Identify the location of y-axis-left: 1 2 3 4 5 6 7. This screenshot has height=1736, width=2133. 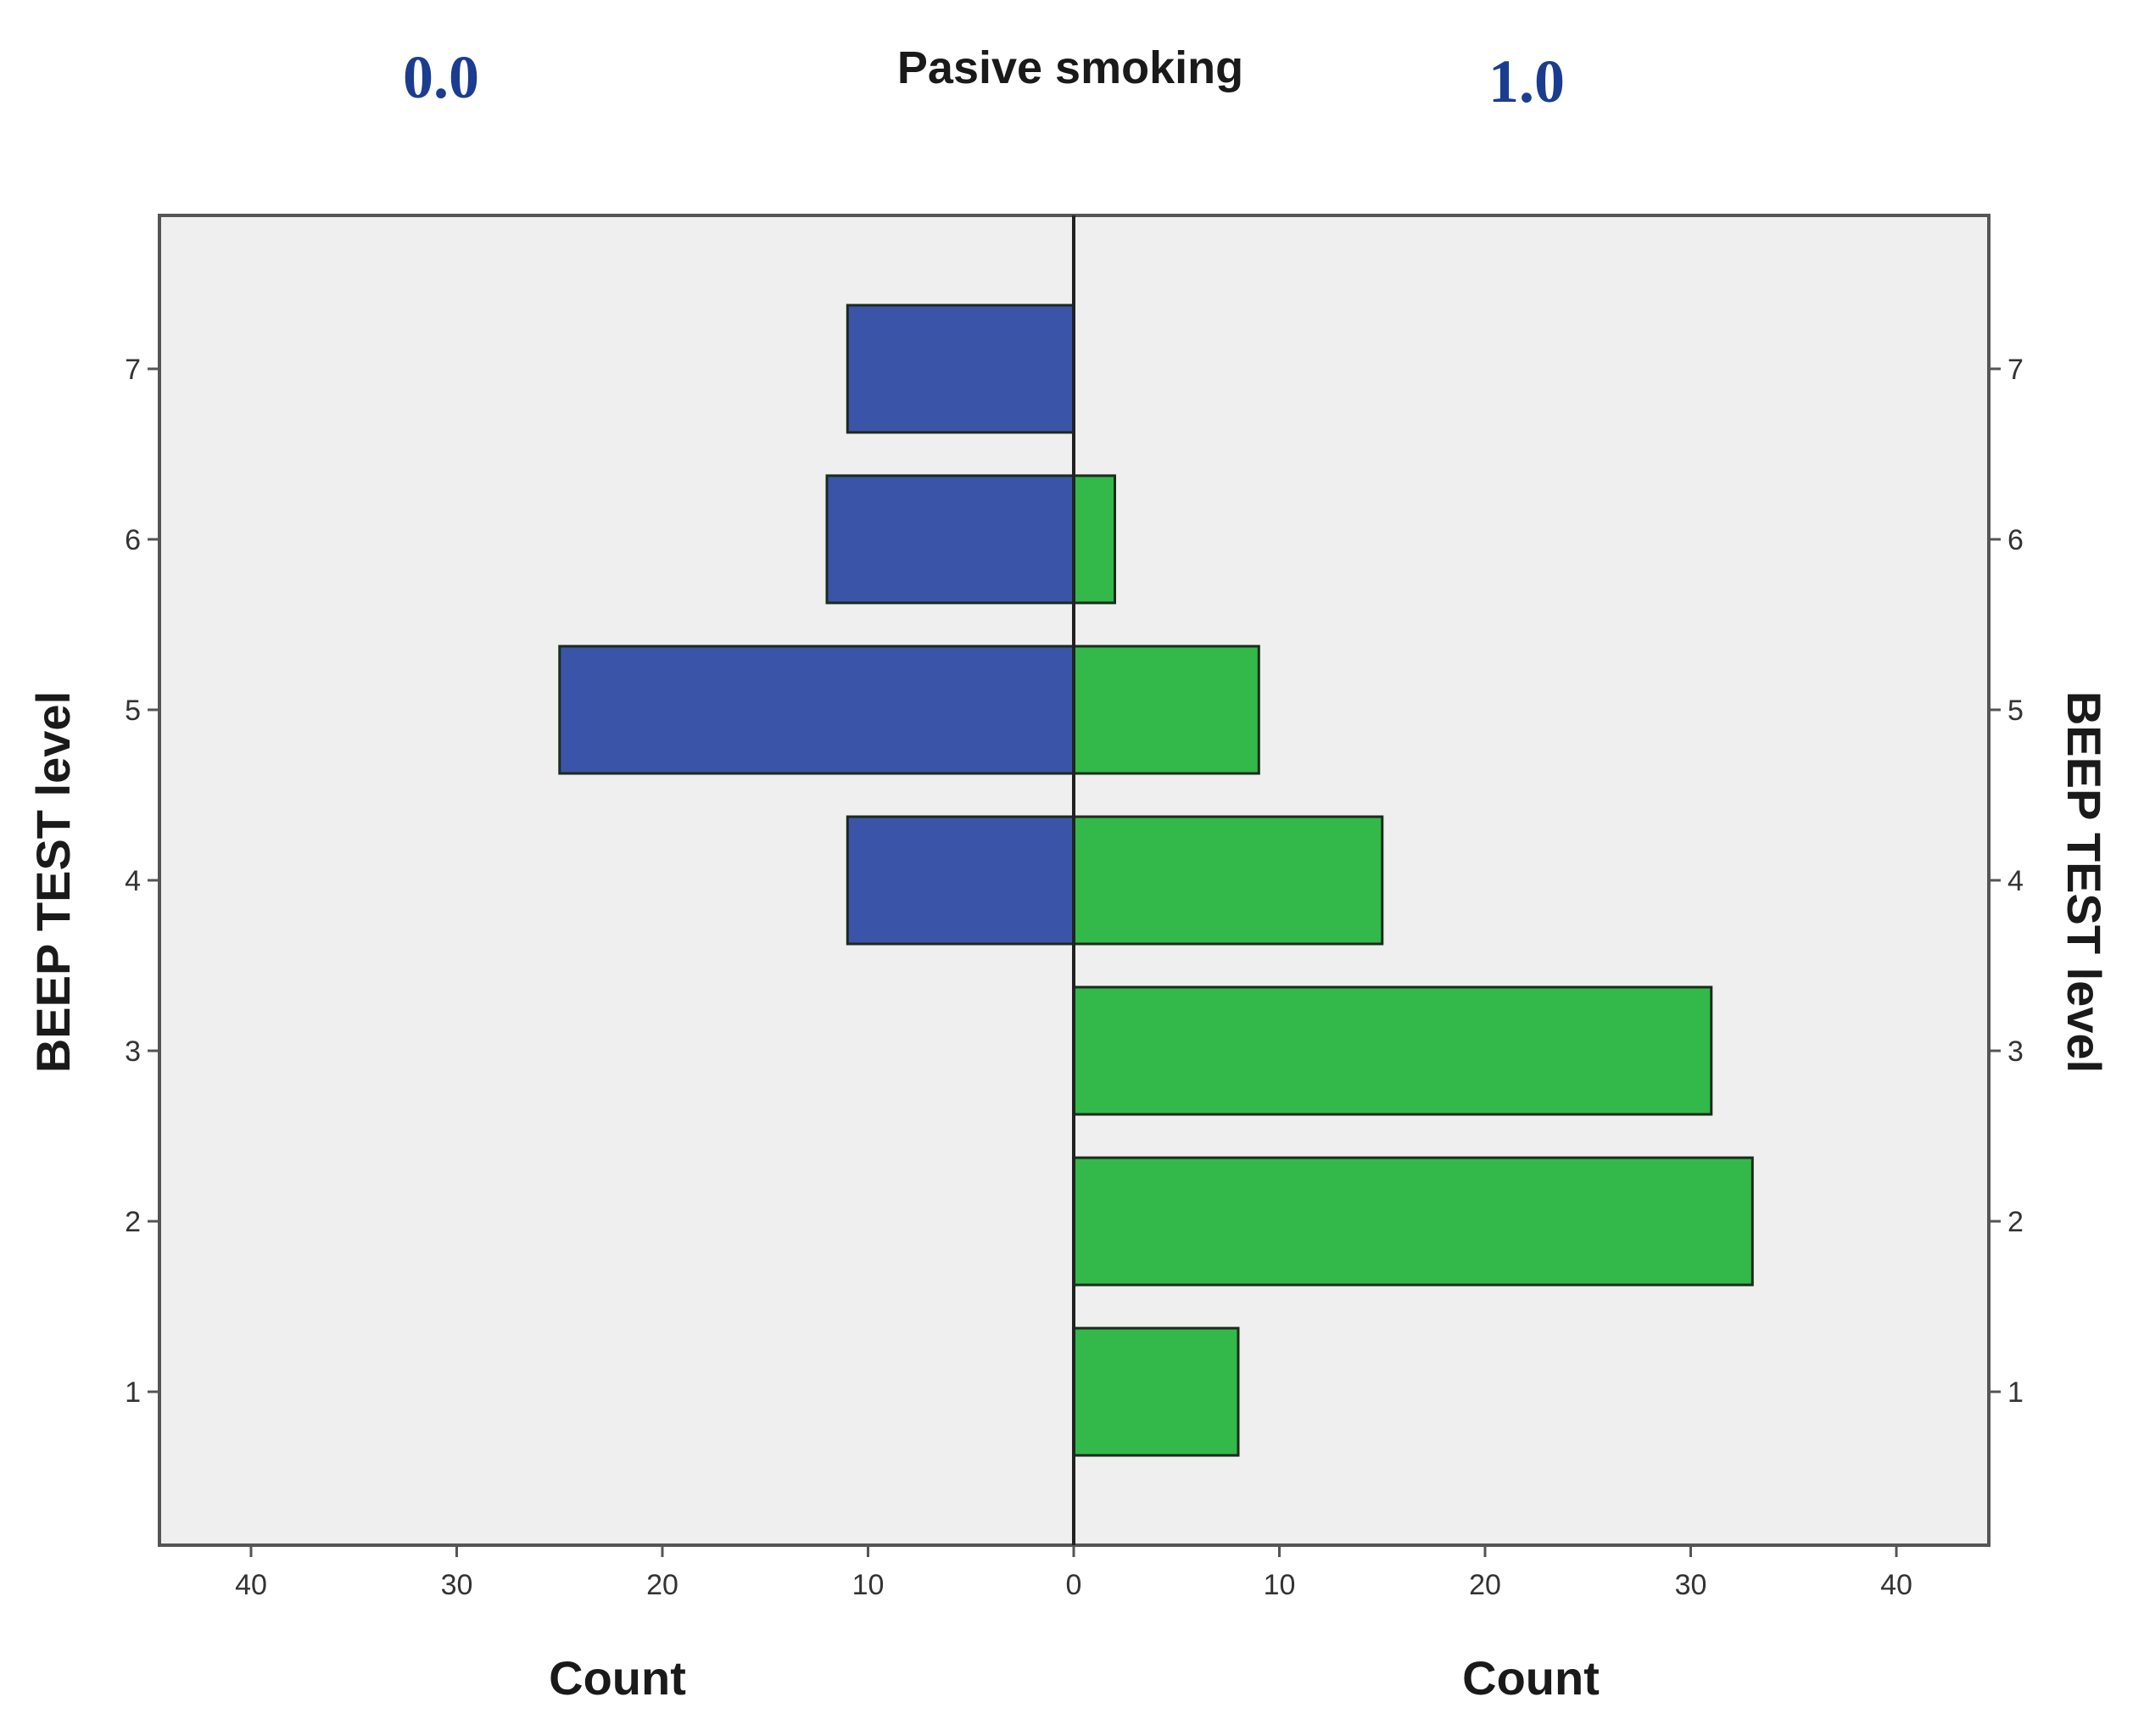
(142, 881).